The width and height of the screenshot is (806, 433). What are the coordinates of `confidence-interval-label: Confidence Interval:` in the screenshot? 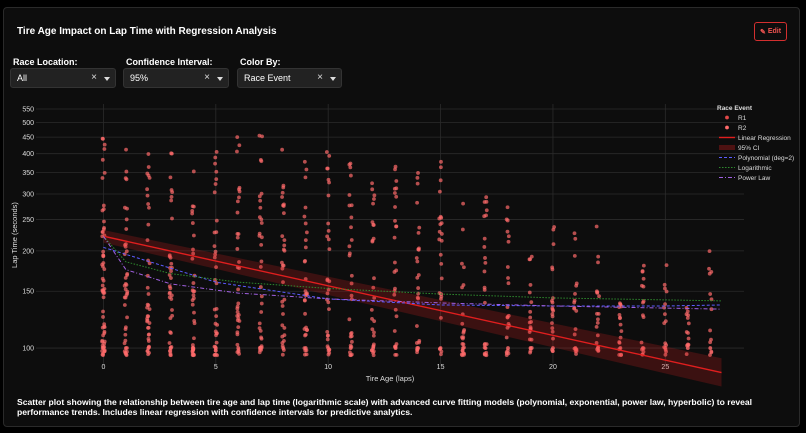 It's located at (169, 62).